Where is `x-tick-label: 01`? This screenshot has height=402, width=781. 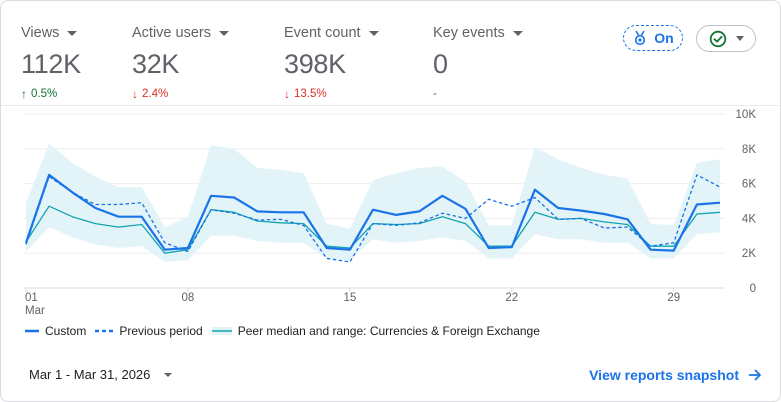
x-tick-label: 01 is located at coordinates (31, 298).